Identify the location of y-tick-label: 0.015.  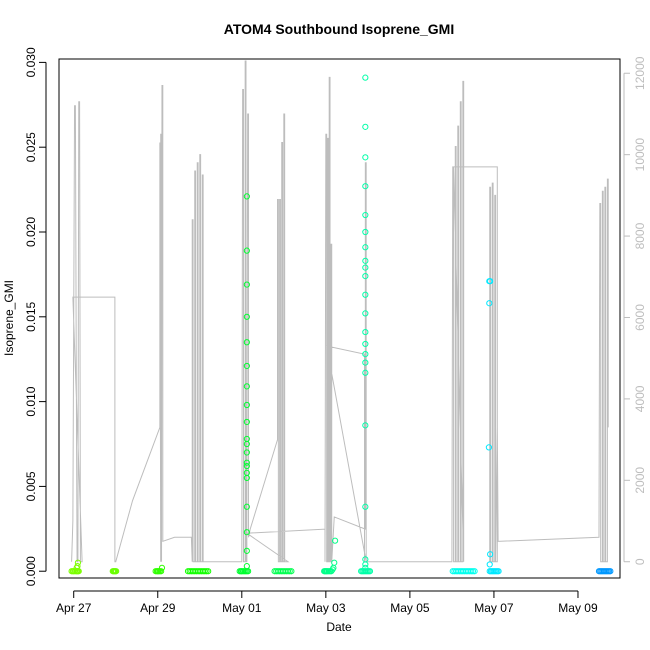
(31, 316).